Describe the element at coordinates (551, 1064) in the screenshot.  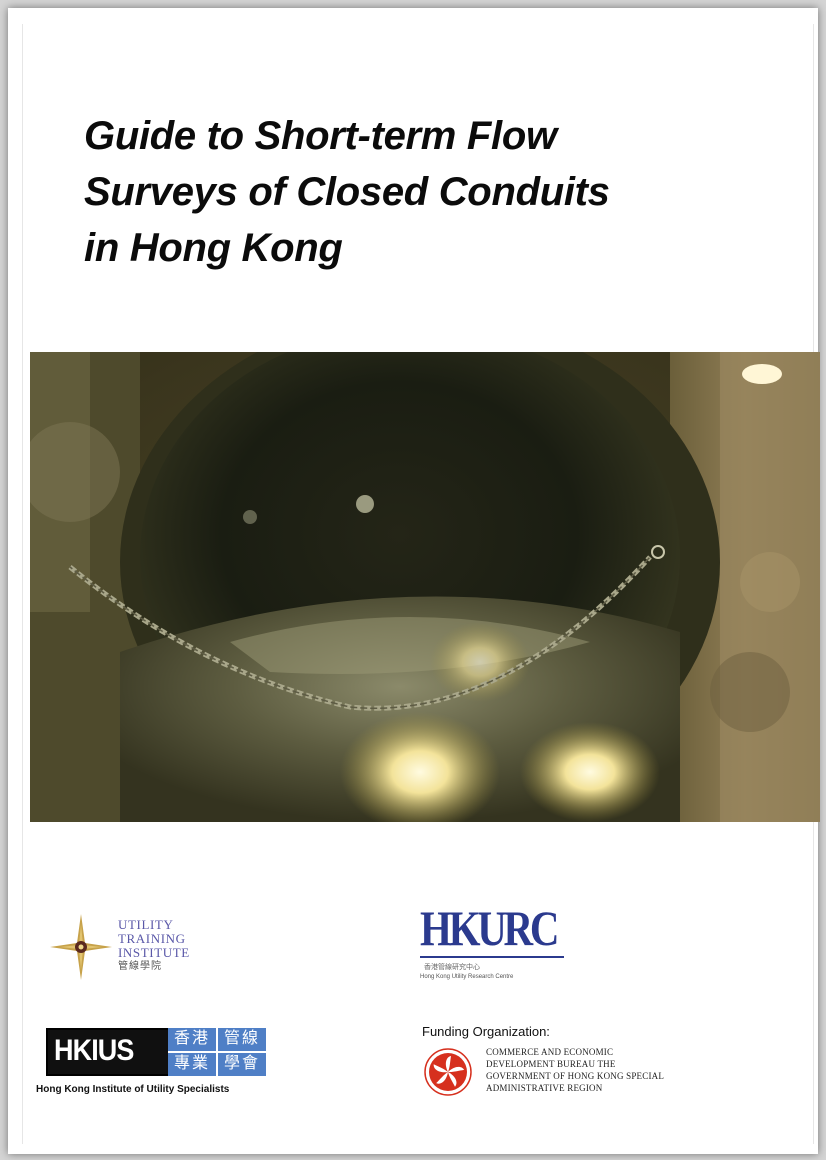
I see `funding-line: DEVELOPMENT BUREAU THE` at that location.